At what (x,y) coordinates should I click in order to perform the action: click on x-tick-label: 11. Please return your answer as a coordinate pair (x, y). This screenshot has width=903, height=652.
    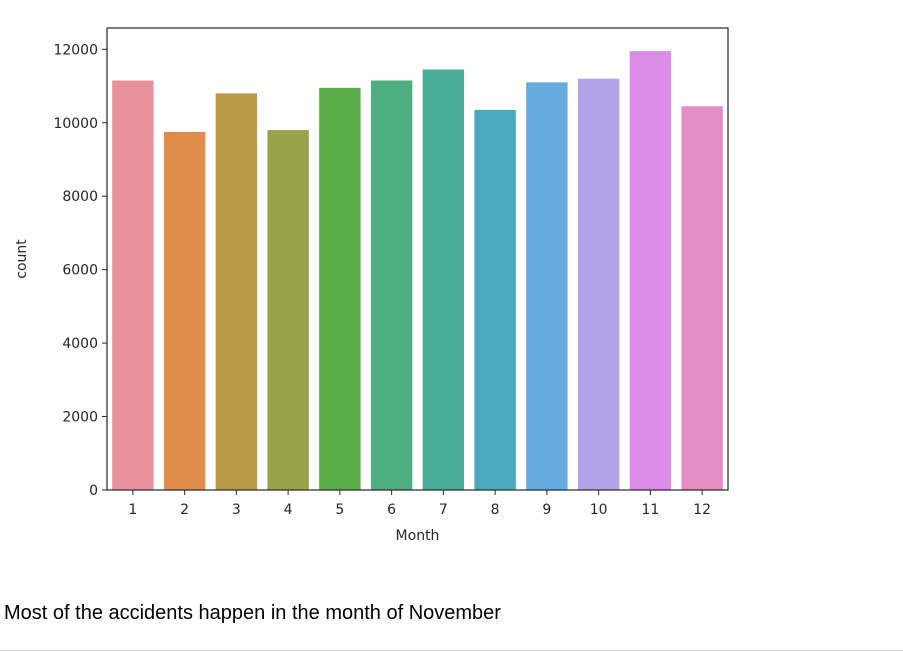
    Looking at the image, I should click on (650, 510).